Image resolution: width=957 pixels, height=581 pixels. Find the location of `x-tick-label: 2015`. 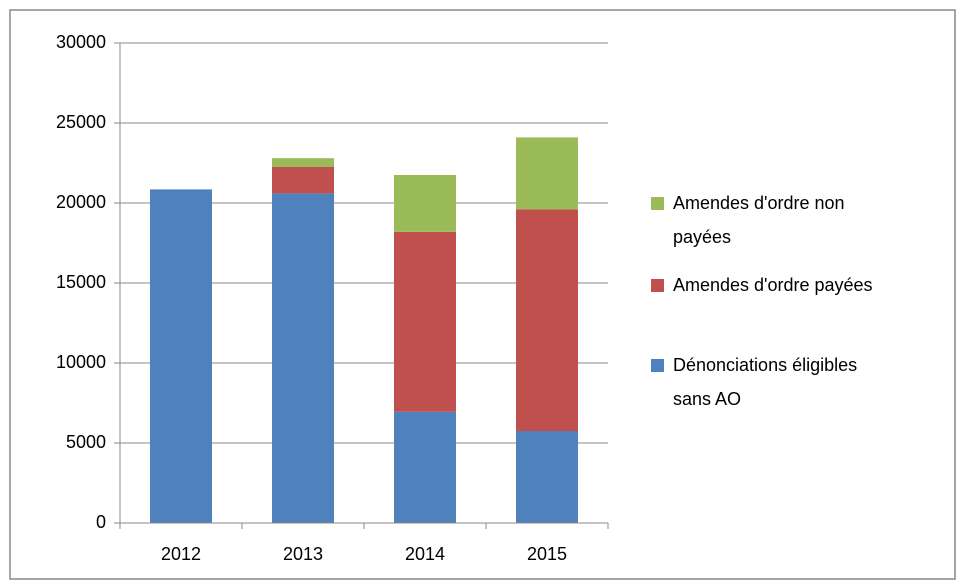

x-tick-label: 2015 is located at coordinates (547, 554).